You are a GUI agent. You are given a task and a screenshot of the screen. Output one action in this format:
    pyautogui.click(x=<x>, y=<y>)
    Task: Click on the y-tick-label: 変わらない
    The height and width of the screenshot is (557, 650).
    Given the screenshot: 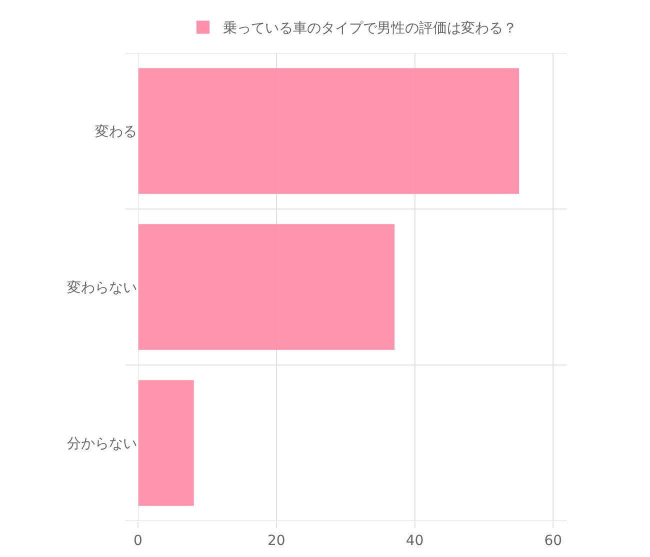 What is the action you would take?
    pyautogui.click(x=102, y=288)
    